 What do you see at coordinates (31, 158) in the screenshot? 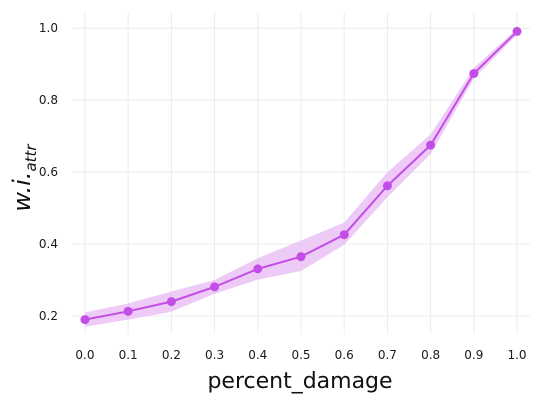
I see `y-axis-label-subscript: attr` at bounding box center [31, 158].